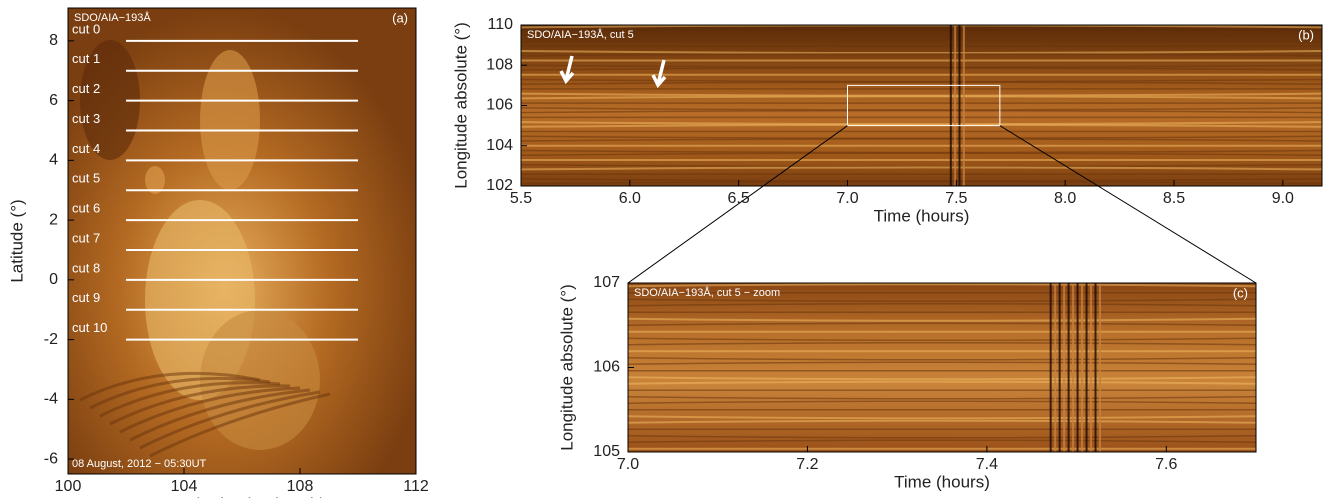 The height and width of the screenshot is (498, 1336). I want to click on image-title: SDO/AIA−193Å, cut 5 − zoom, so click(707, 292).